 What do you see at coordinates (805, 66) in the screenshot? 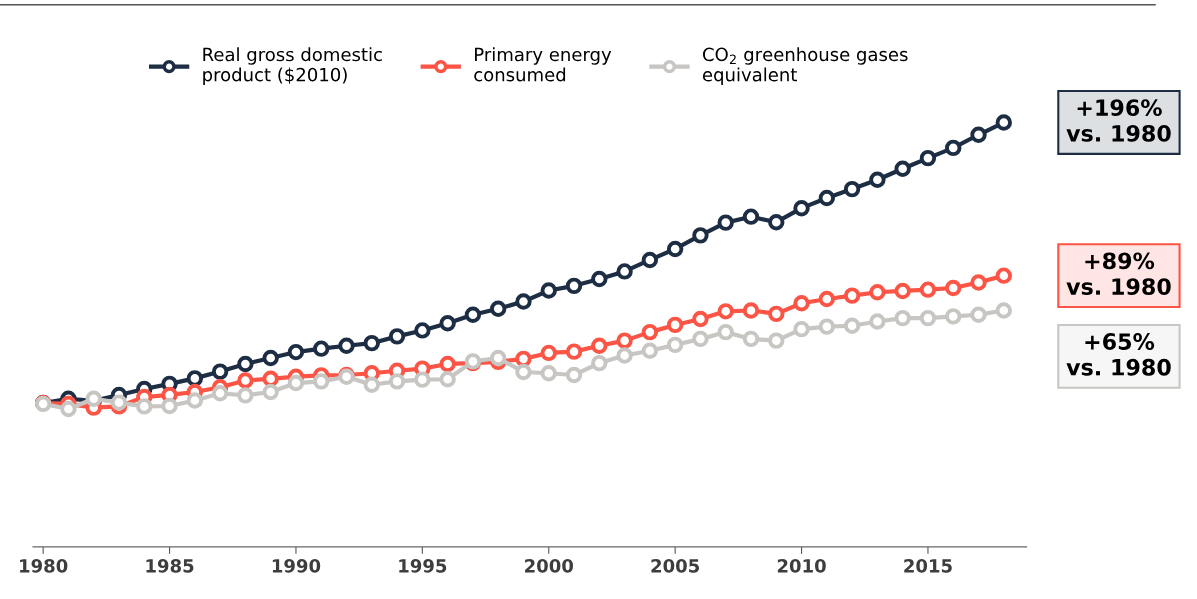
I see `legend-label: CO$_{2}$ greenhouse gases equivalent` at bounding box center [805, 66].